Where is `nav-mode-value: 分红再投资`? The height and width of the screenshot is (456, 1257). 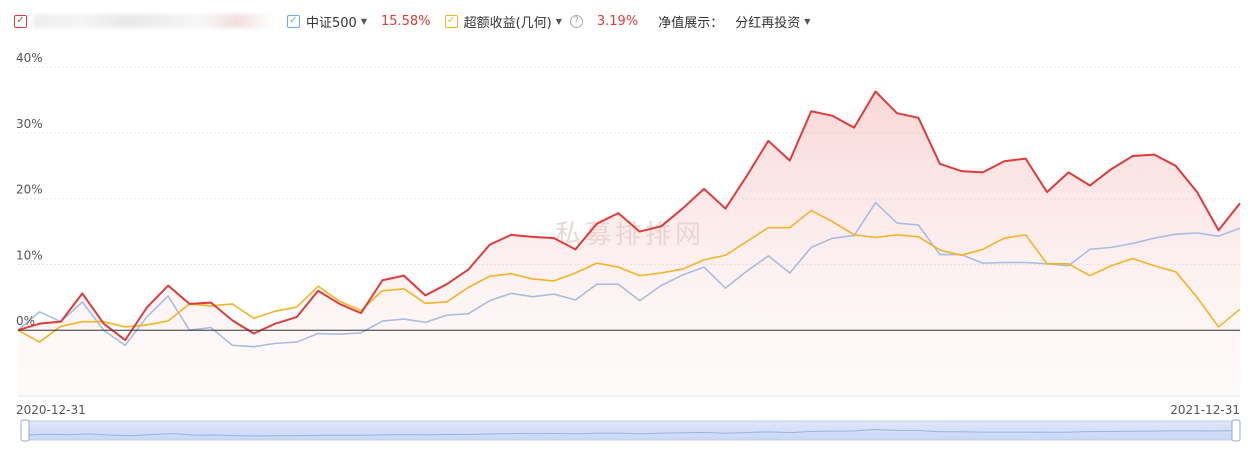
nav-mode-value: 分红再投资 is located at coordinates (768, 23).